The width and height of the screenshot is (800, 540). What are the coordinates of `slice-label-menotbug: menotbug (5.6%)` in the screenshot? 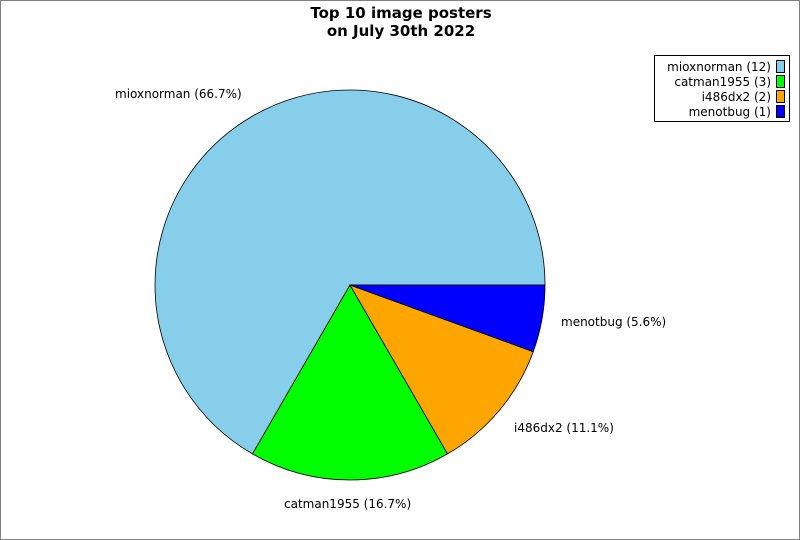 It's located at (613, 322).